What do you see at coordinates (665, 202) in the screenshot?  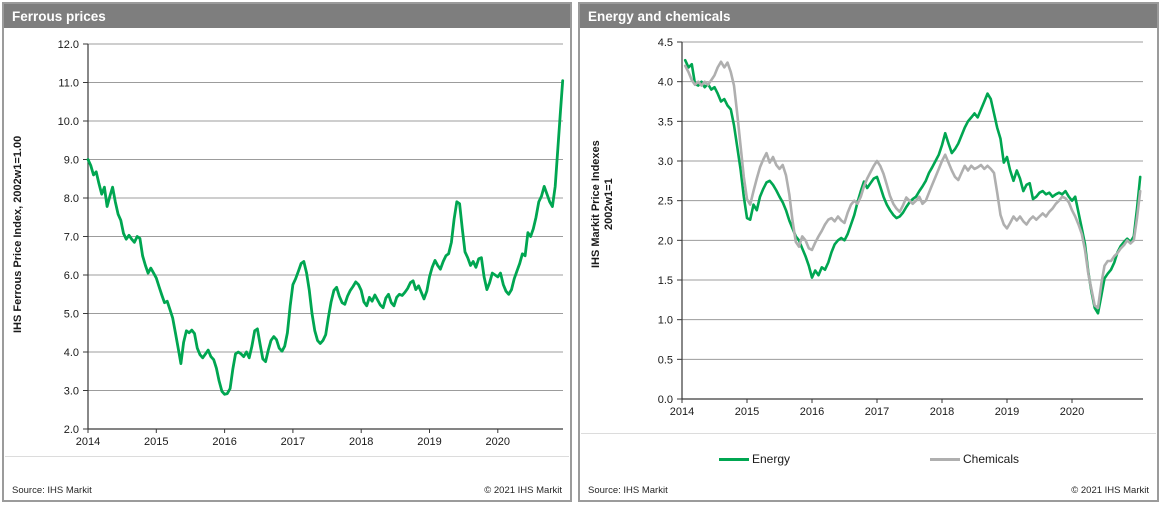 I see `y-tick-label: 2.5` at bounding box center [665, 202].